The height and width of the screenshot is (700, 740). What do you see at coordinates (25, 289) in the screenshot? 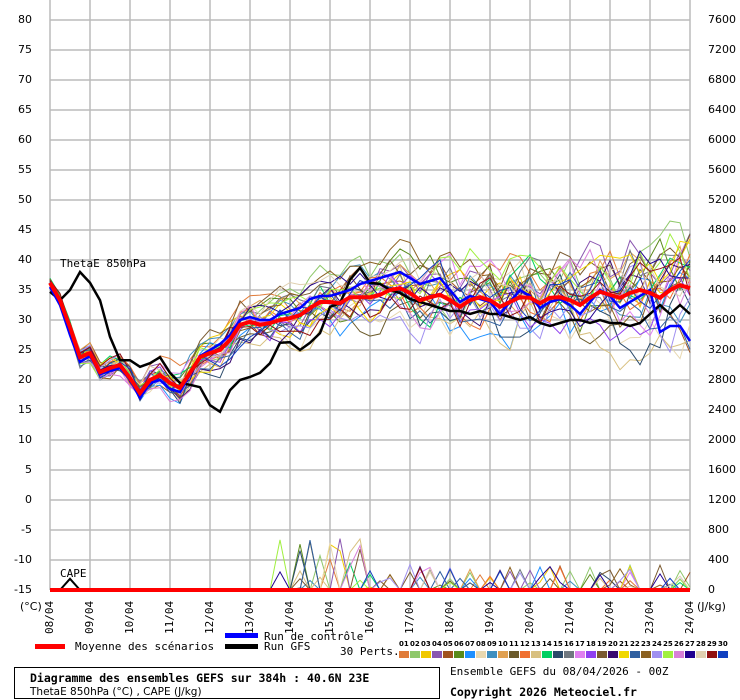
I see `left-tick-label: 35` at bounding box center [25, 289].